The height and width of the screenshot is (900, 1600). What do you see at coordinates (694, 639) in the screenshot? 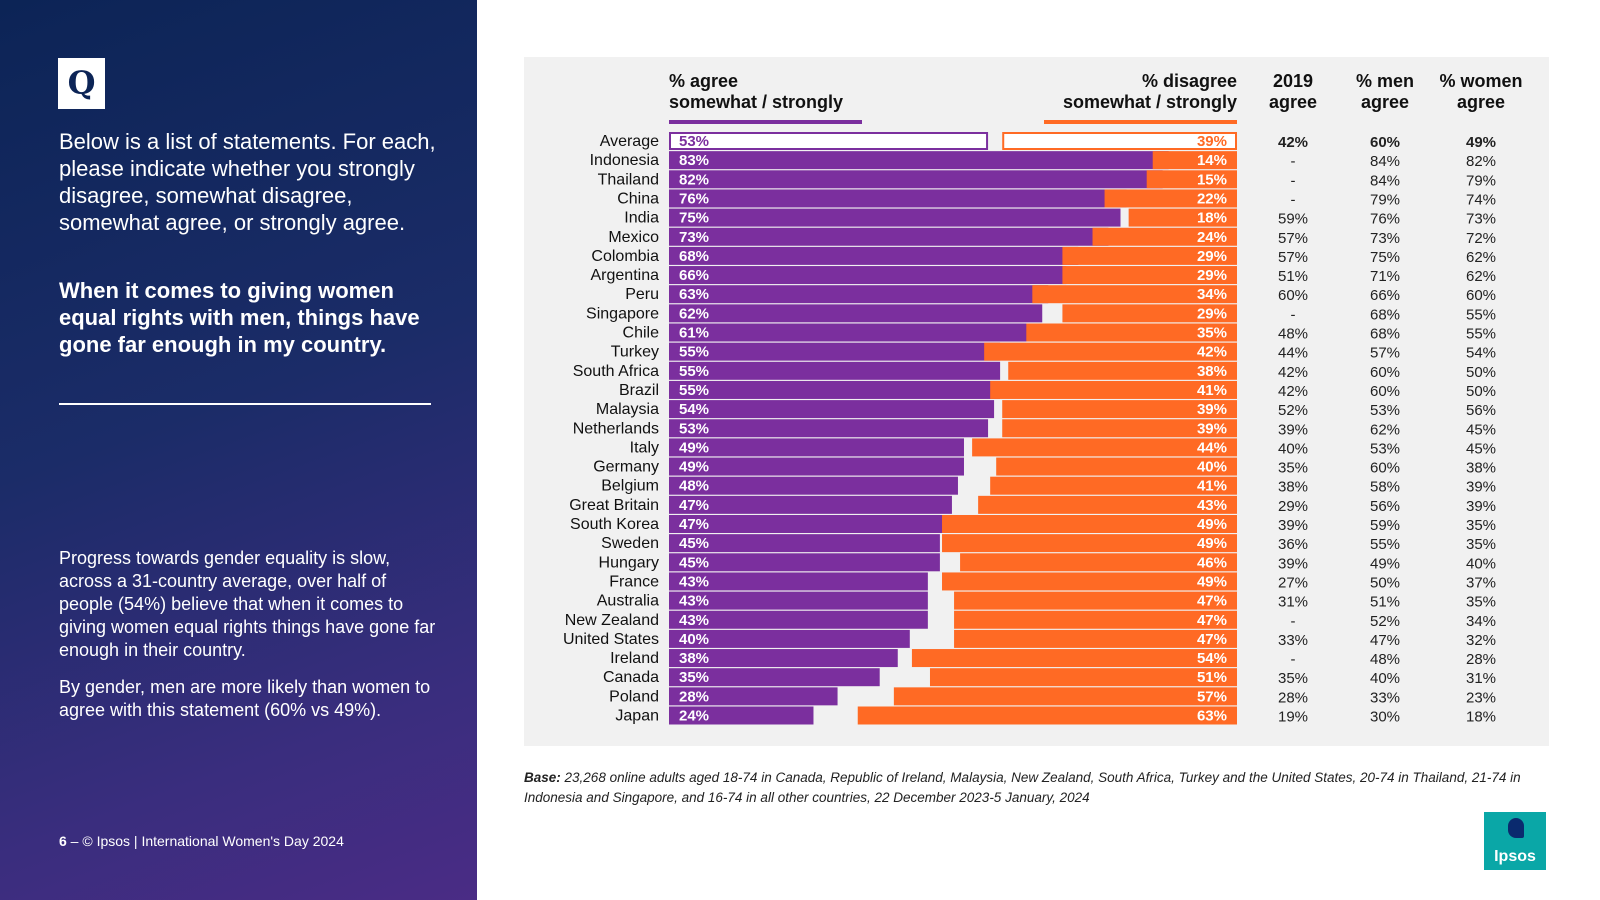
I see `agree-value-label: 40%` at bounding box center [694, 639].